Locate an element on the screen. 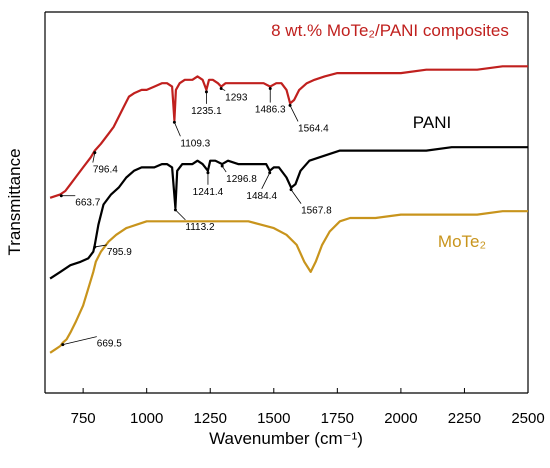  x-ticks: 750 1000 1250 1500 1750 2000 2250 2500 is located at coordinates (308, 407).